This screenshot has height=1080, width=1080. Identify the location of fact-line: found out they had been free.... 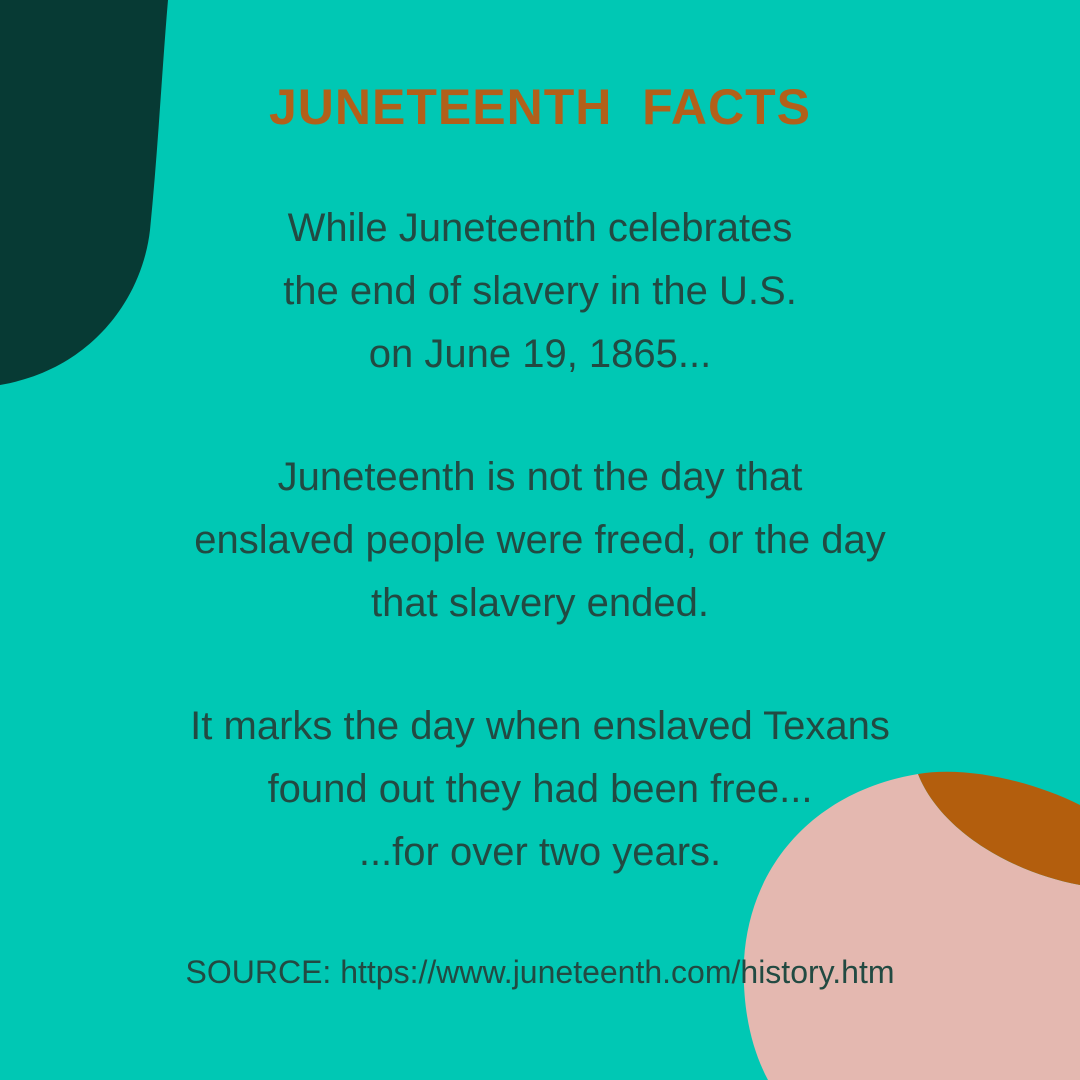
(540, 789).